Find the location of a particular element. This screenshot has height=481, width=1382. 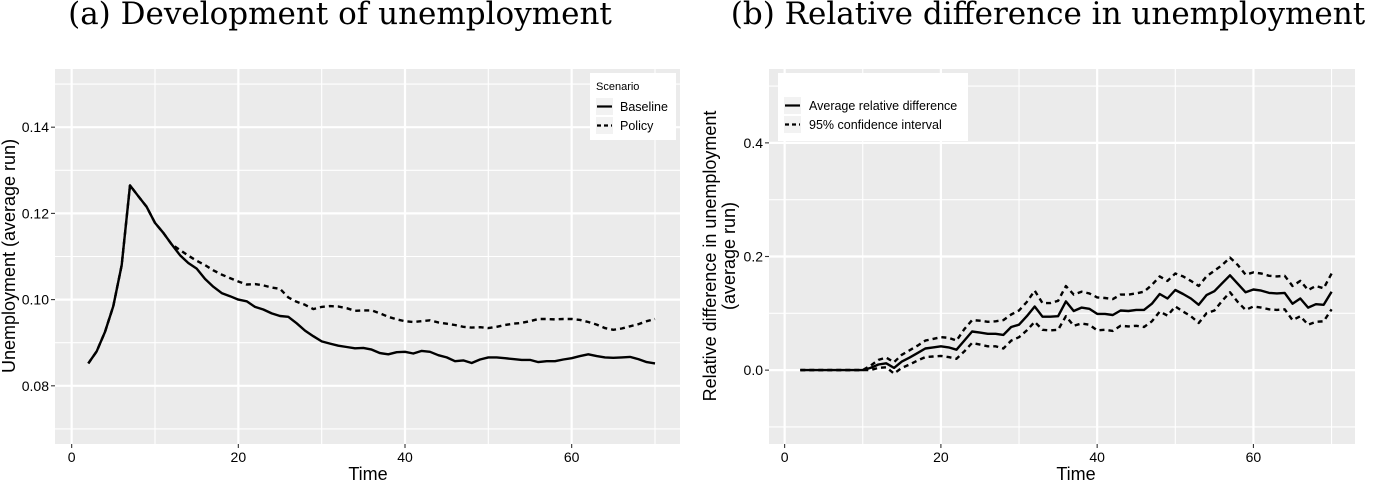

legend-label-baseline: Baseline is located at coordinates (644, 107).